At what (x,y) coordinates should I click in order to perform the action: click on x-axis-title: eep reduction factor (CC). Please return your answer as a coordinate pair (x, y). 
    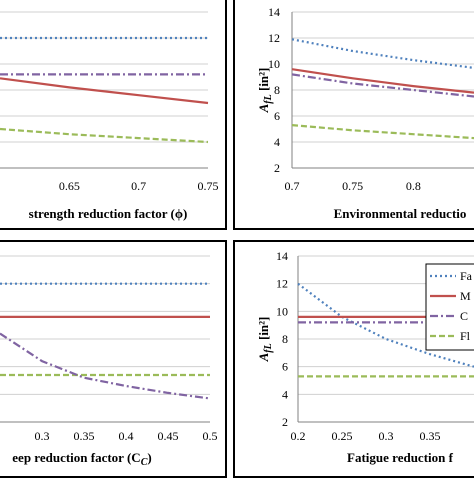
    Looking at the image, I should click on (81, 459).